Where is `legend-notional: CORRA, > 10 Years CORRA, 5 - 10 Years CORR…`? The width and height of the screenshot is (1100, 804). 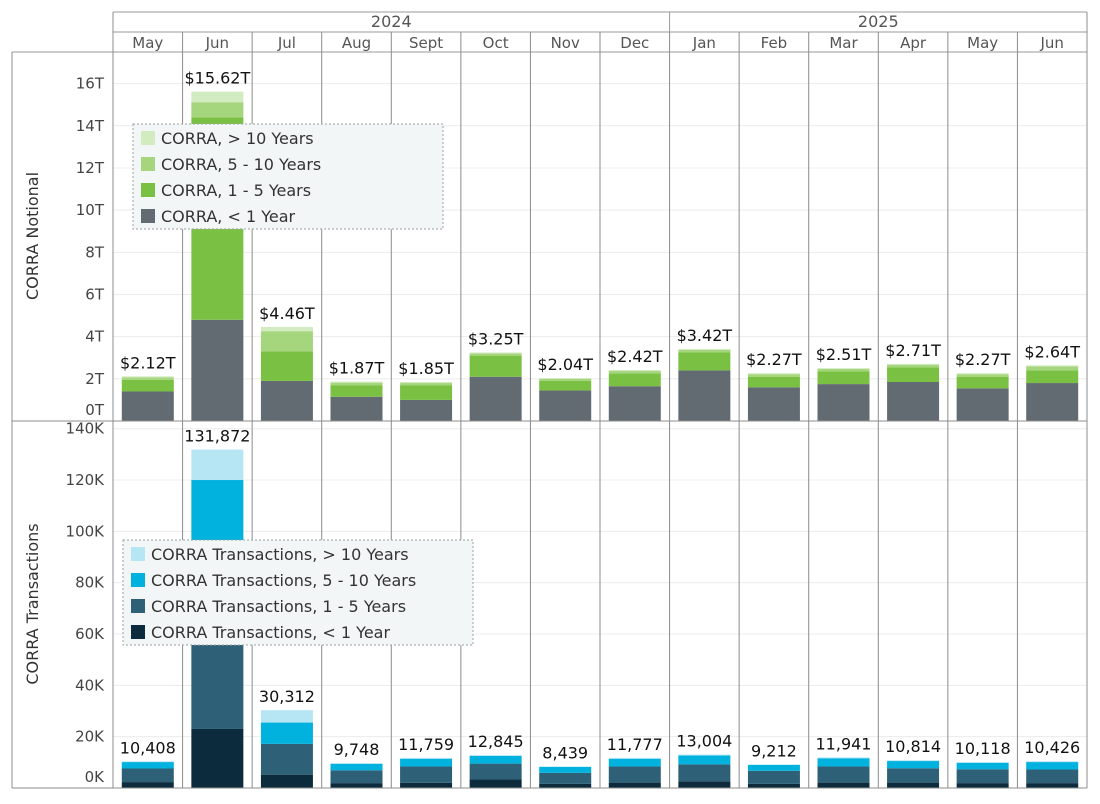 legend-notional: CORRA, > 10 Years CORRA, 5 - 10 Years CORR… is located at coordinates (288, 176).